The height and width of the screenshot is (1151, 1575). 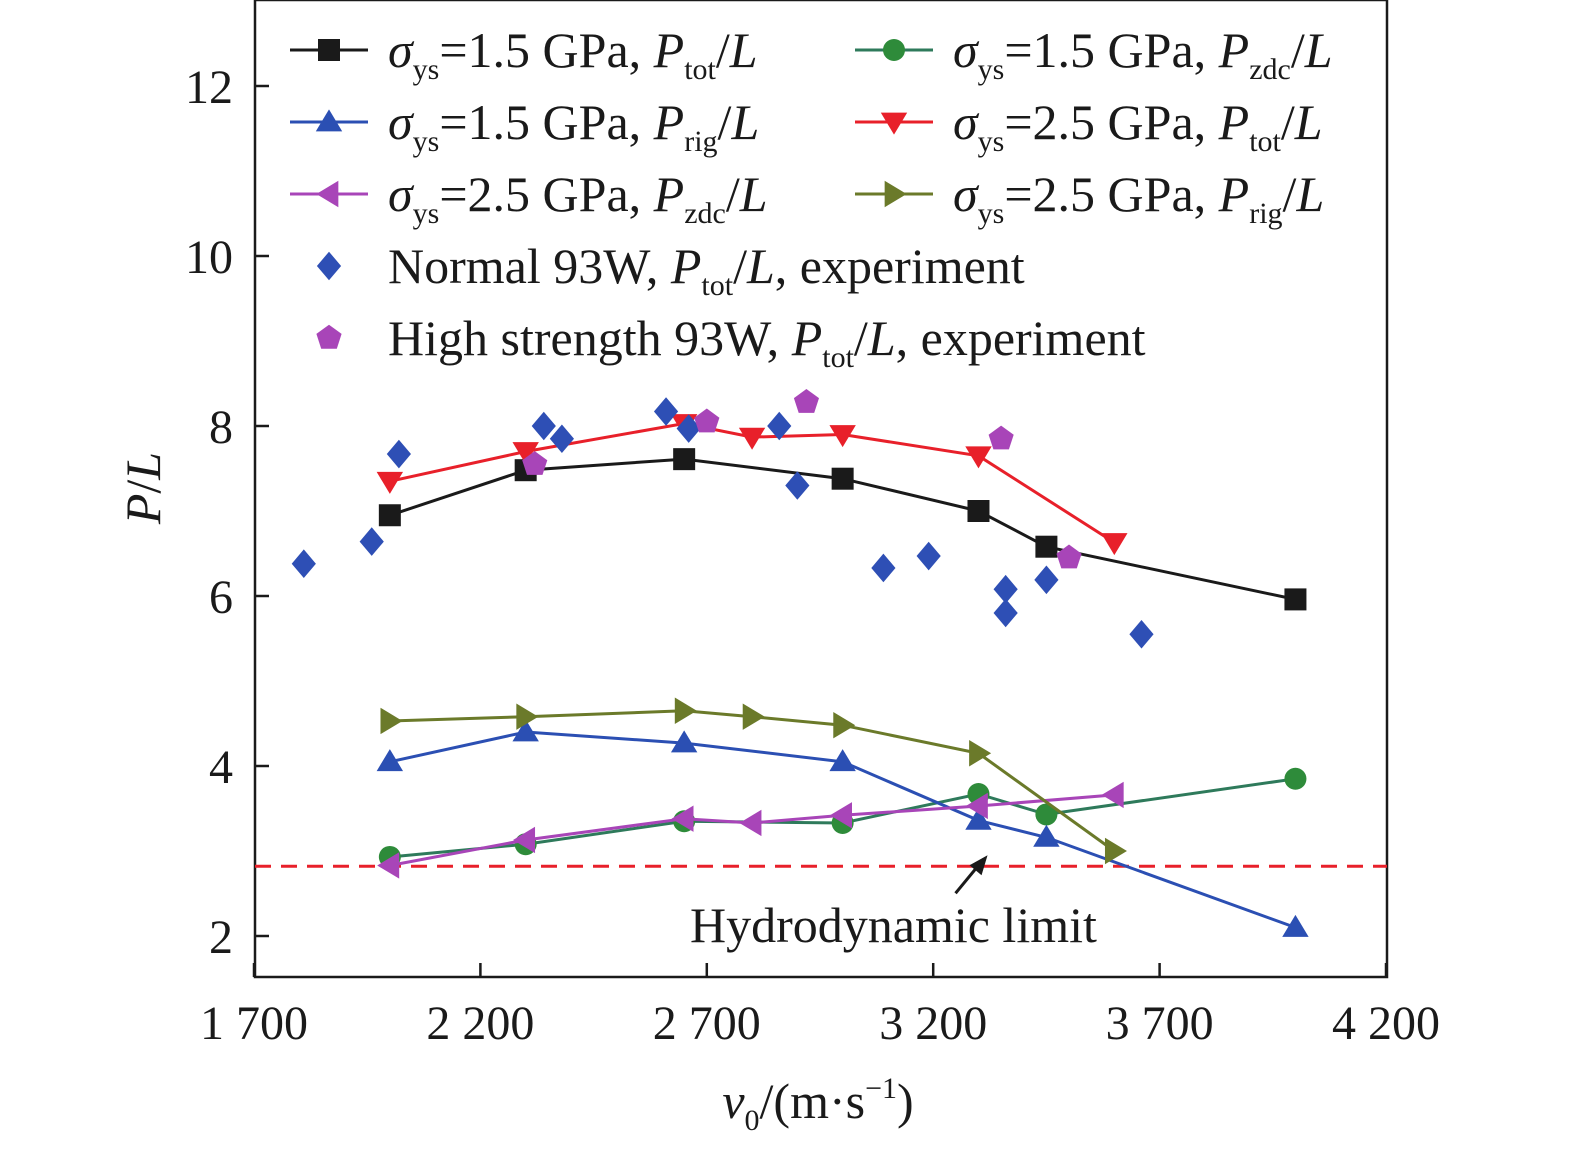 I want to click on hydrodynamic-limit-line: Hydrodynamic limit, so click(x=821, y=904).